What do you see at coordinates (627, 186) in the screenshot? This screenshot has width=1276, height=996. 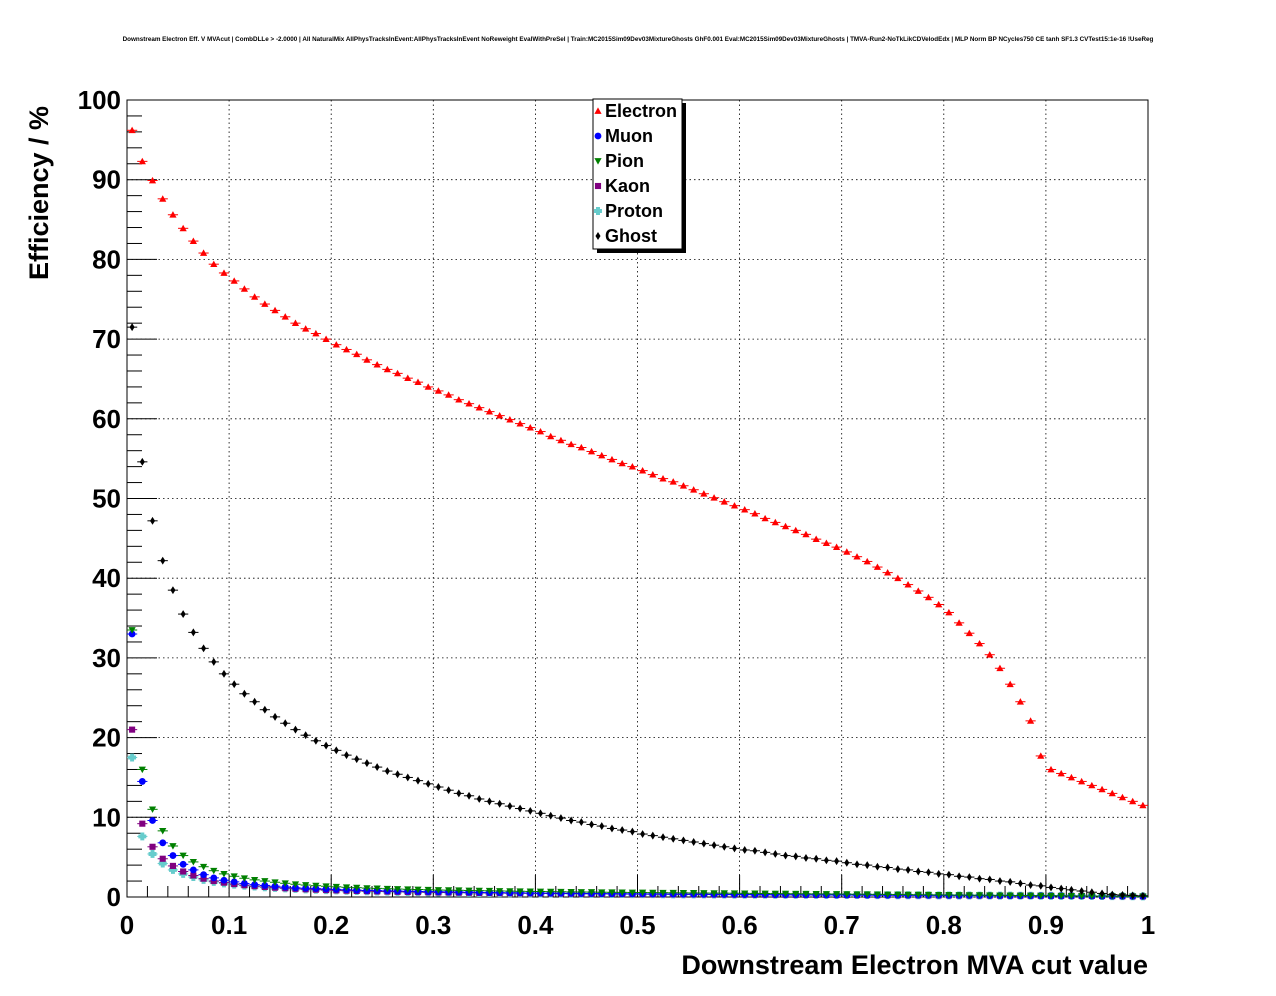 I see `legend-label-kaon: Kaon` at bounding box center [627, 186].